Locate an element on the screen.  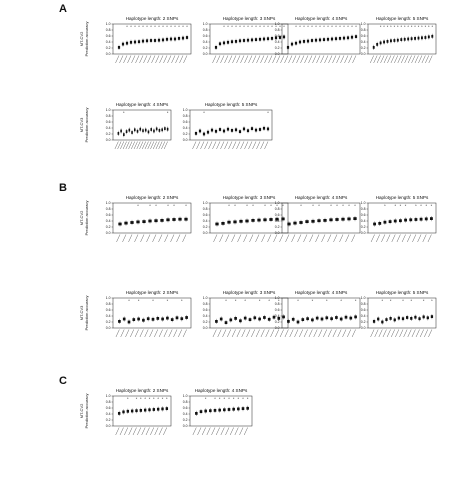
y-tick-label: 0.0 is located at coordinates (205, 233).